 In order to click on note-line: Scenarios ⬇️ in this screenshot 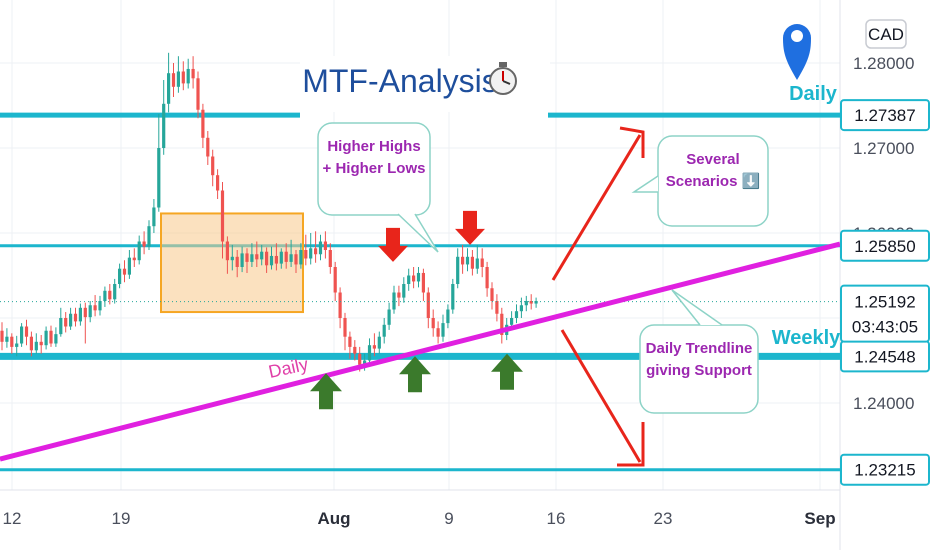, I will do `click(713, 181)`.